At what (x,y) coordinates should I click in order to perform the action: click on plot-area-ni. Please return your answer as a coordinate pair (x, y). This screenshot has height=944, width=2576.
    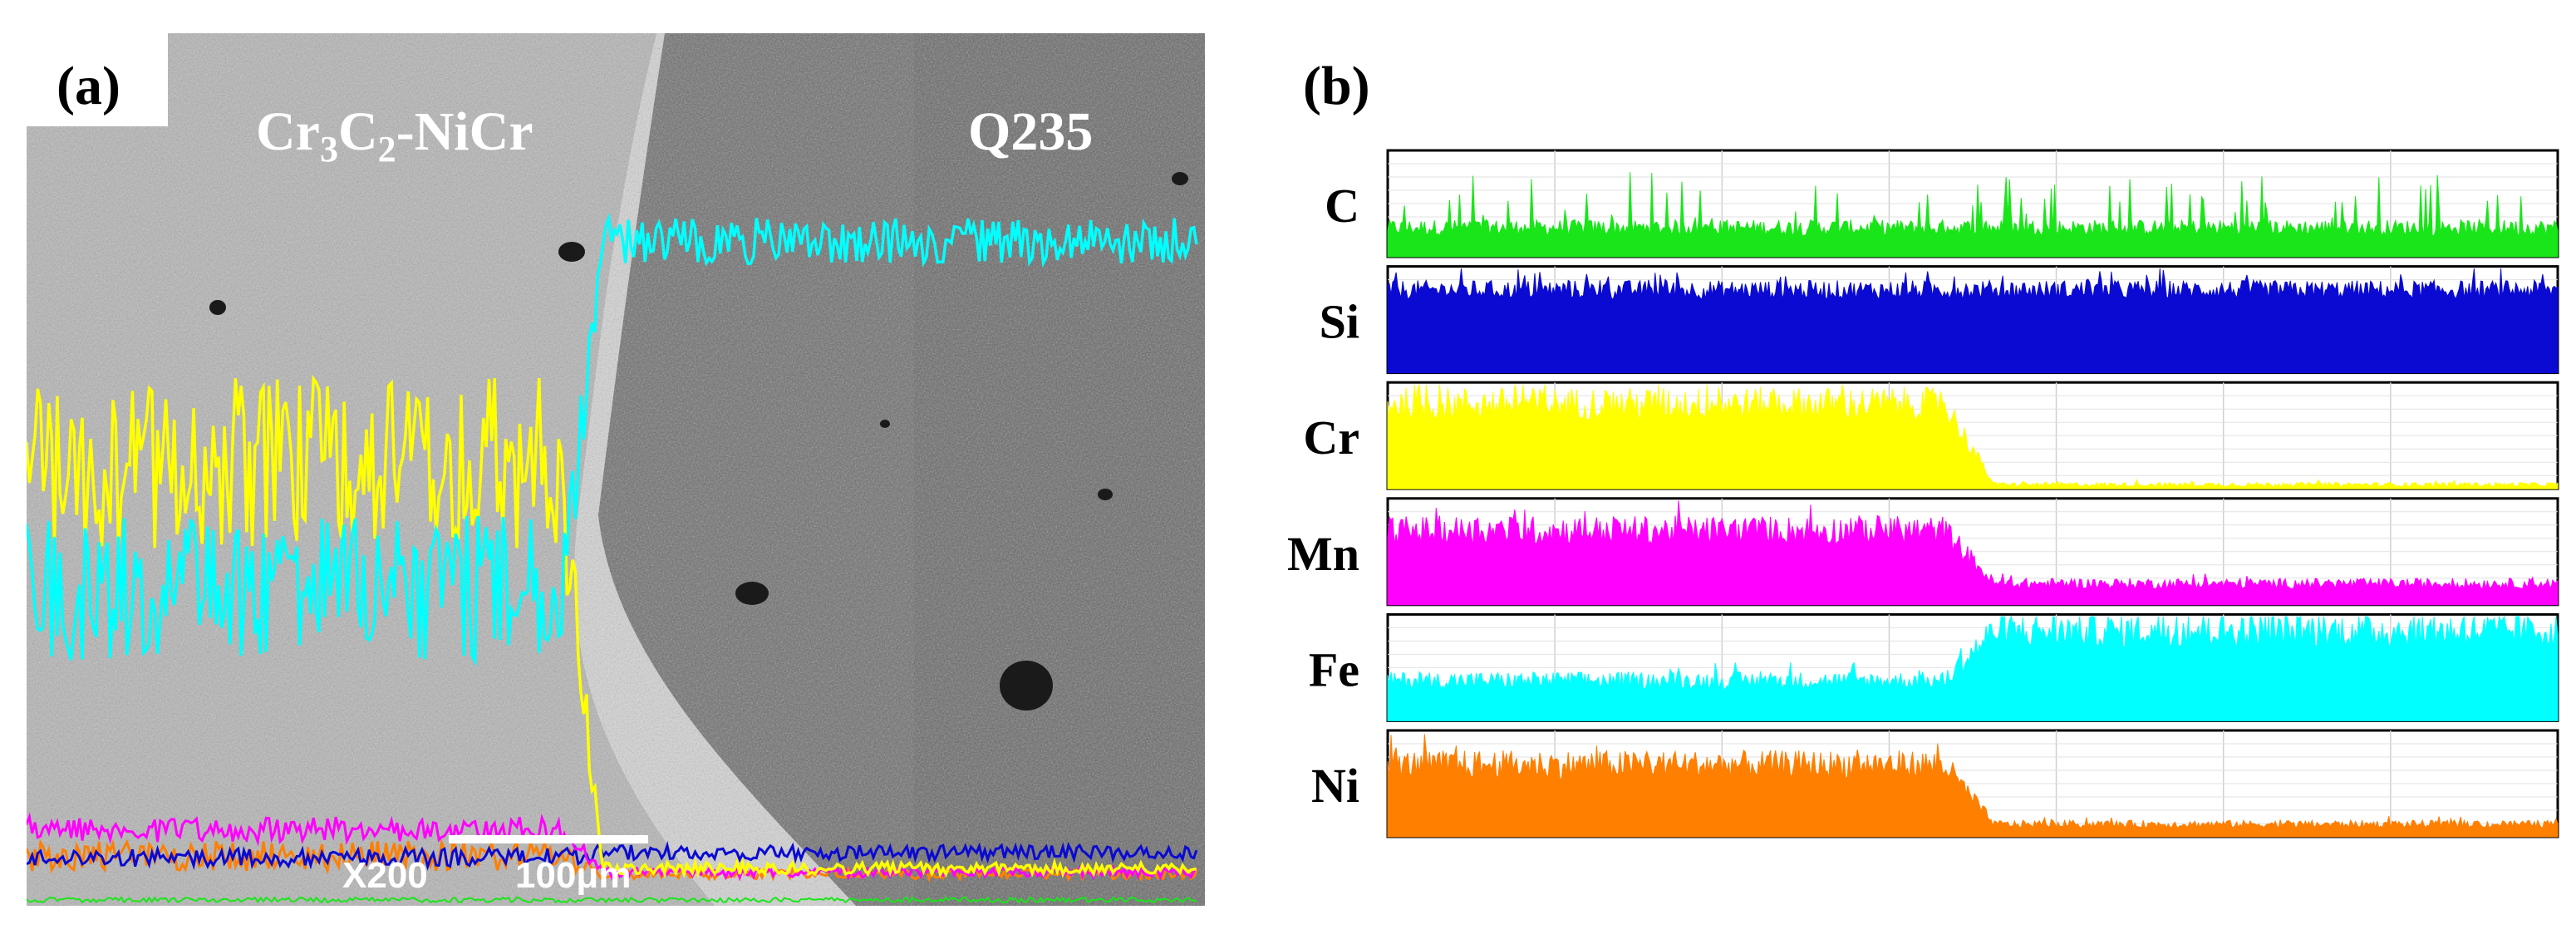
    Looking at the image, I should click on (1973, 786).